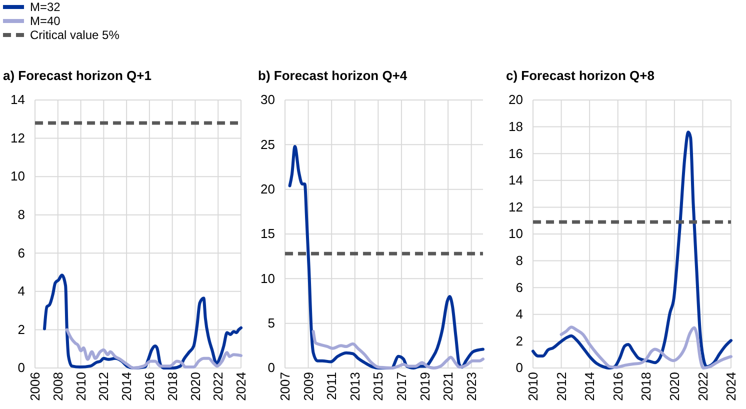 Image resolution: width=746 pixels, height=409 pixels. I want to click on y-tick-label: 15, so click(267, 234).